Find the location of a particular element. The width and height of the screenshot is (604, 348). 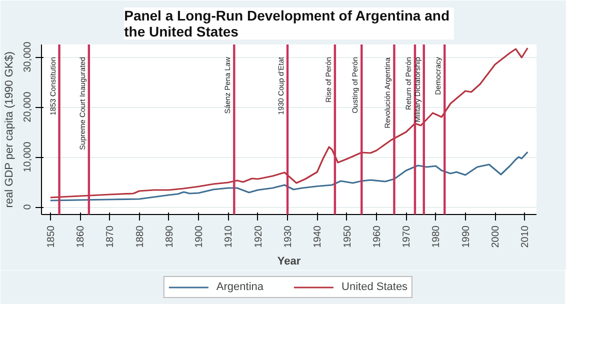

legend-label: United States is located at coordinates (375, 287).